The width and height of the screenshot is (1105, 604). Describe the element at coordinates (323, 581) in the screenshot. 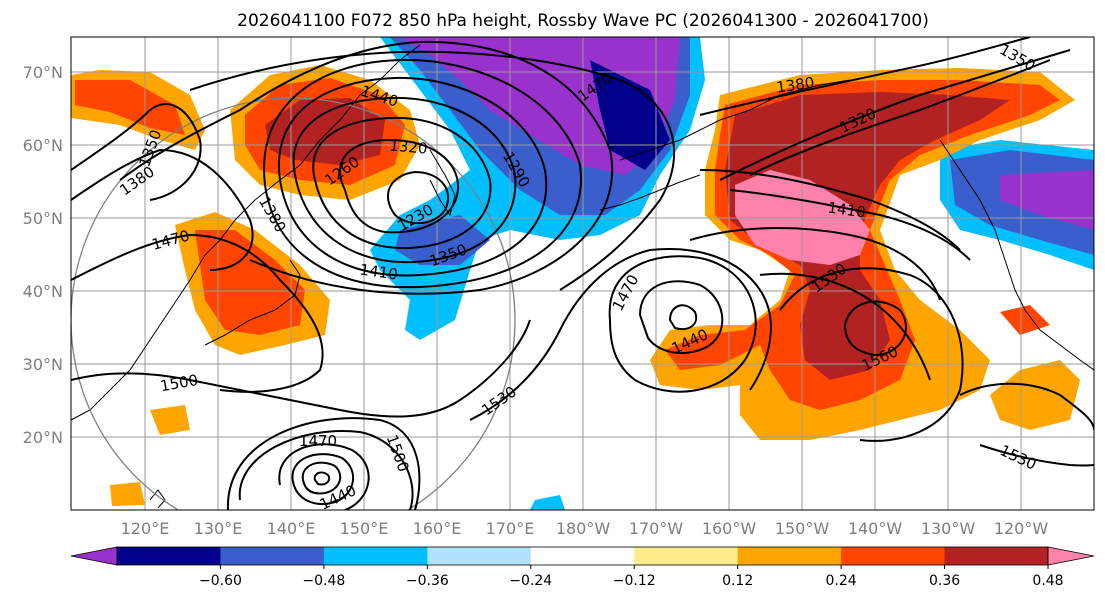

I see `colorbar-tick-label: −0.48` at that location.